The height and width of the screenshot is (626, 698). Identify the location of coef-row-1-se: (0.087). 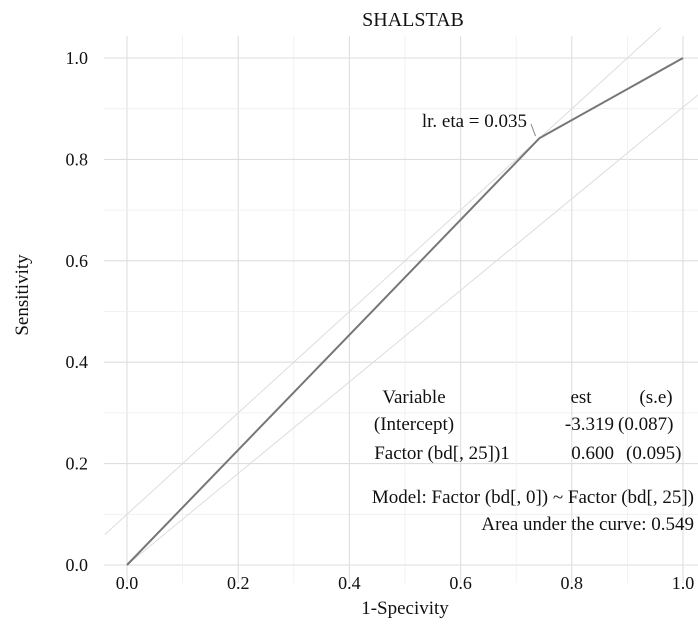
(645, 424).